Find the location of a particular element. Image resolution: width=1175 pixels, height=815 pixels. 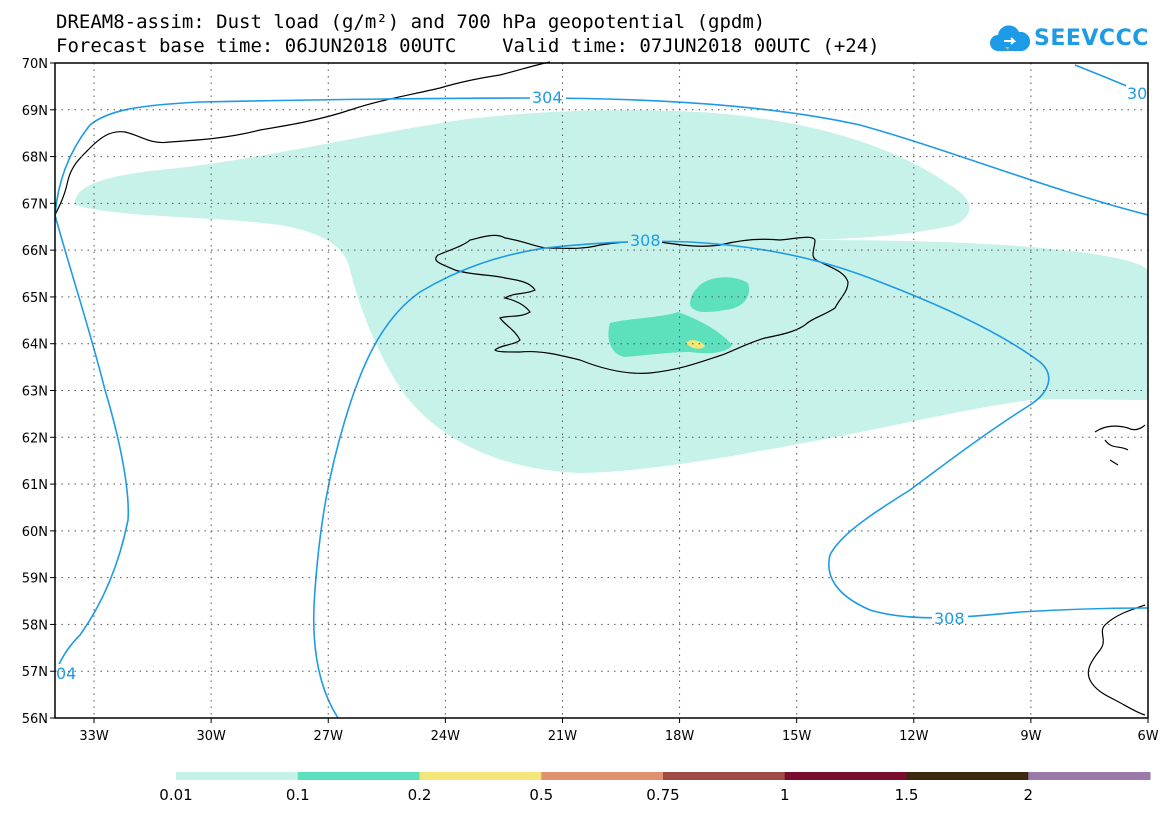

colorbar-label: 0.5 is located at coordinates (541, 795).